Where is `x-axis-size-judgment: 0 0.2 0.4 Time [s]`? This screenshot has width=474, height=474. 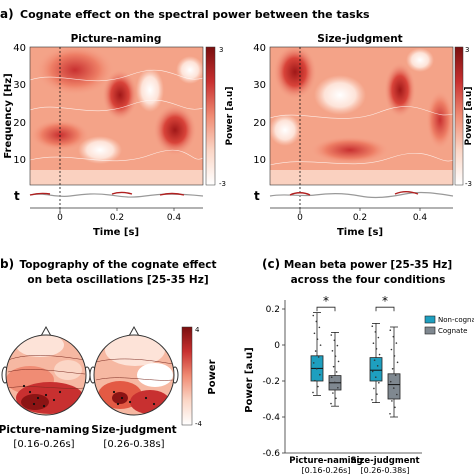
x-axis-size-judgment: 0 0.2 0.4 Time [s] is located at coordinates (361, 222).